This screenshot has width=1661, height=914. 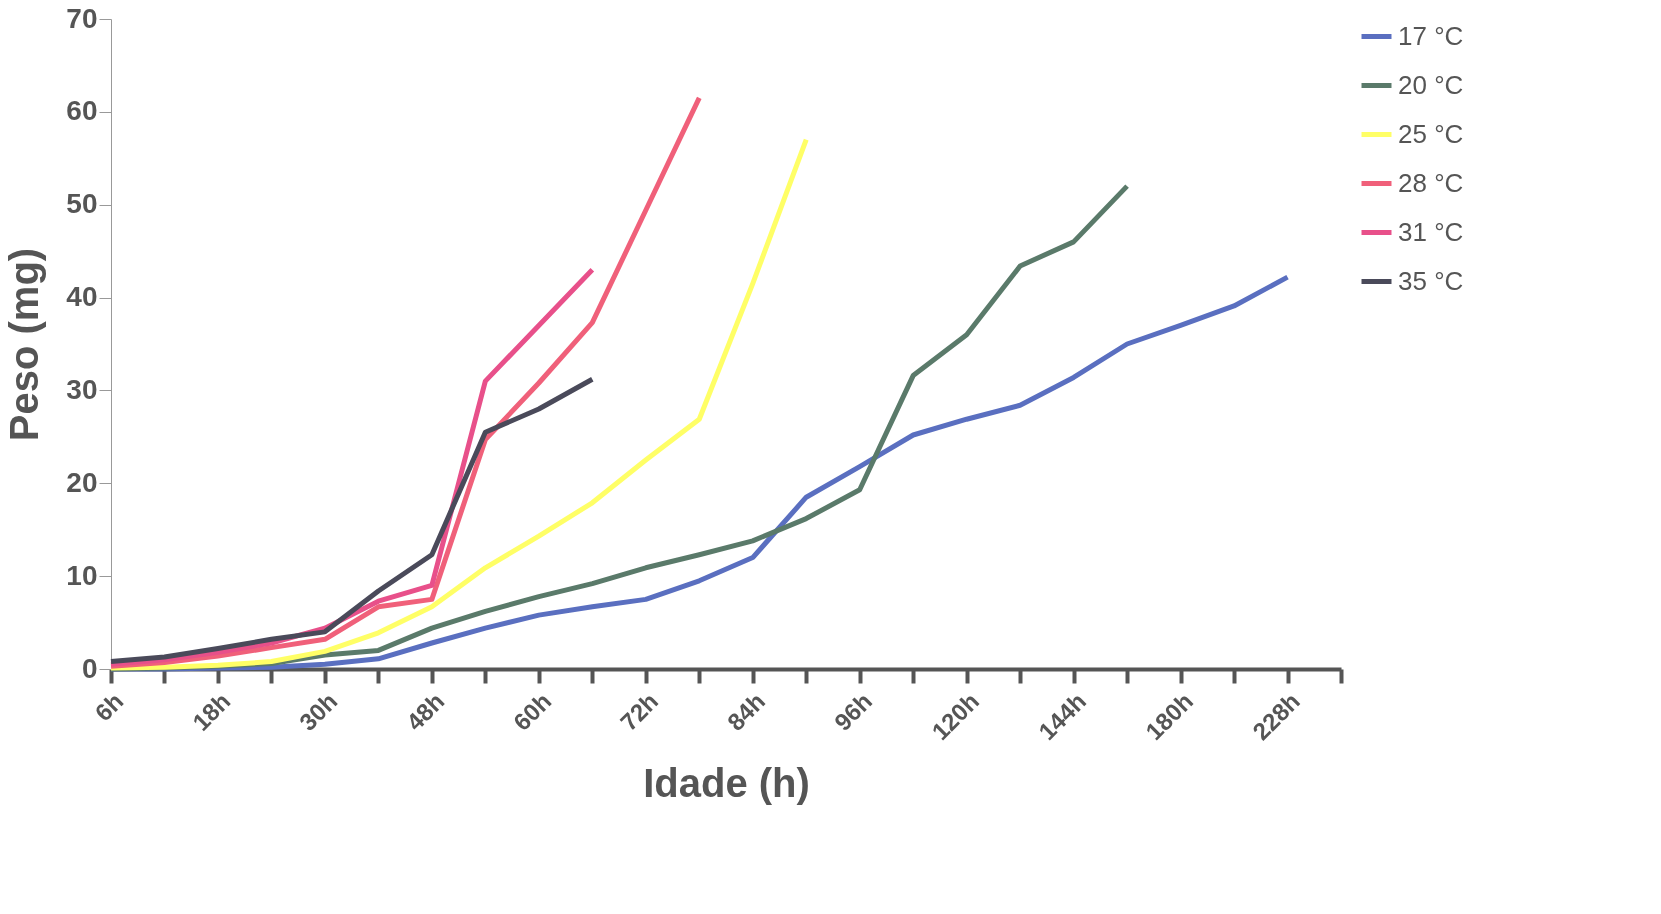 What do you see at coordinates (1431, 35) in the screenshot?
I see `legend-label: 17 °C` at bounding box center [1431, 35].